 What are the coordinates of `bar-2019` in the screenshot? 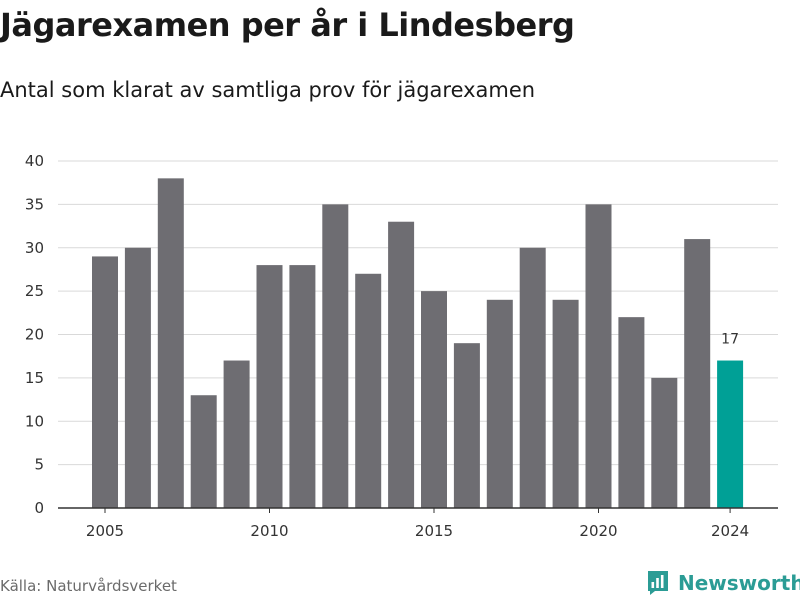 It's located at (565, 403).